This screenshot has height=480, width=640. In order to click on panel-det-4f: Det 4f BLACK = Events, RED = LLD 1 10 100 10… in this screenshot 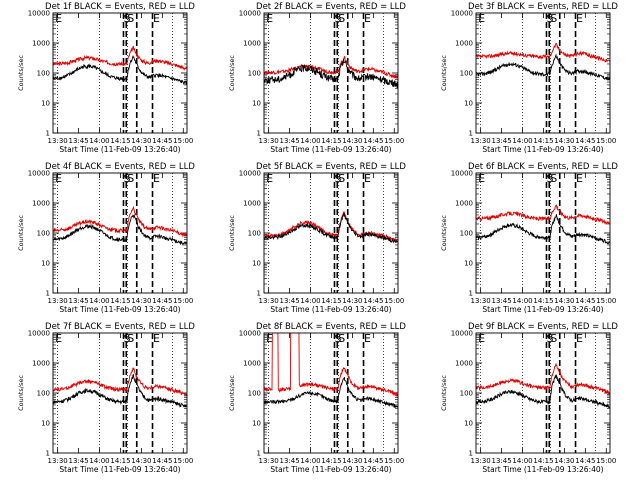, I will do `click(106, 238)`.